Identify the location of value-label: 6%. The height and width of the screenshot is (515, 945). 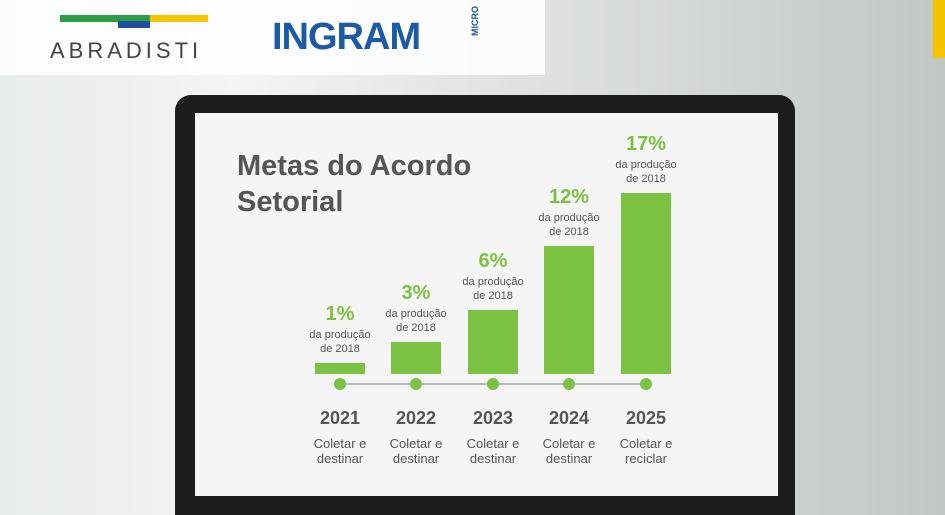
(493, 261).